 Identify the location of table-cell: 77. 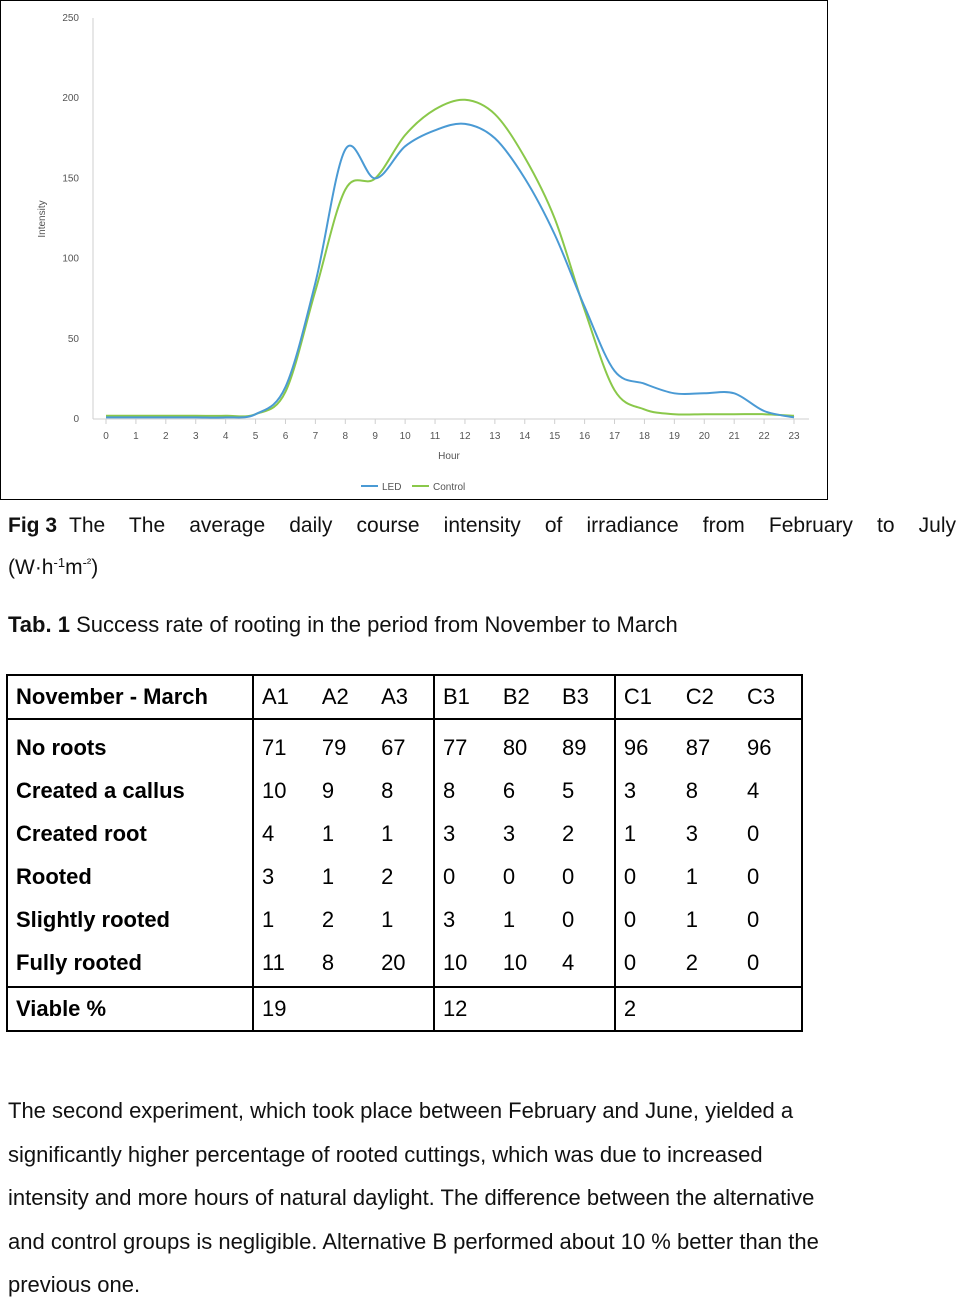
(455, 747).